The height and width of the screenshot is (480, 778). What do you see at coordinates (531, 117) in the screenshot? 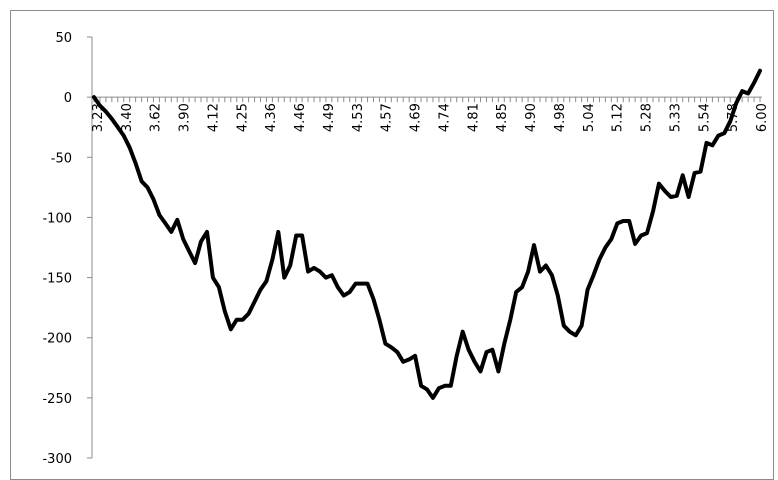
I see `x-tick-label: 4.90` at bounding box center [531, 117].